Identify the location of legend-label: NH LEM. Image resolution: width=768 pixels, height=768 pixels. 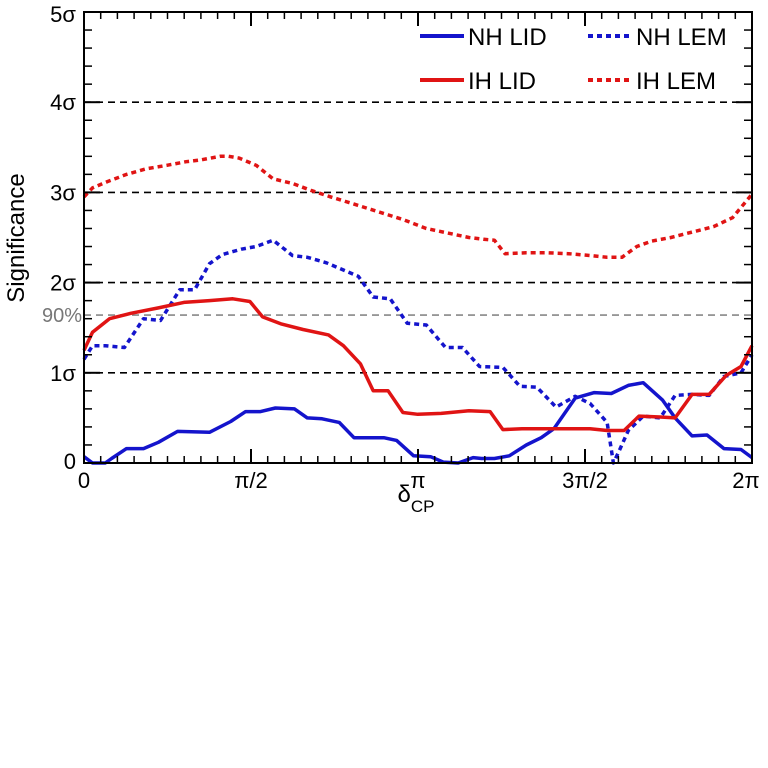
(681, 37).